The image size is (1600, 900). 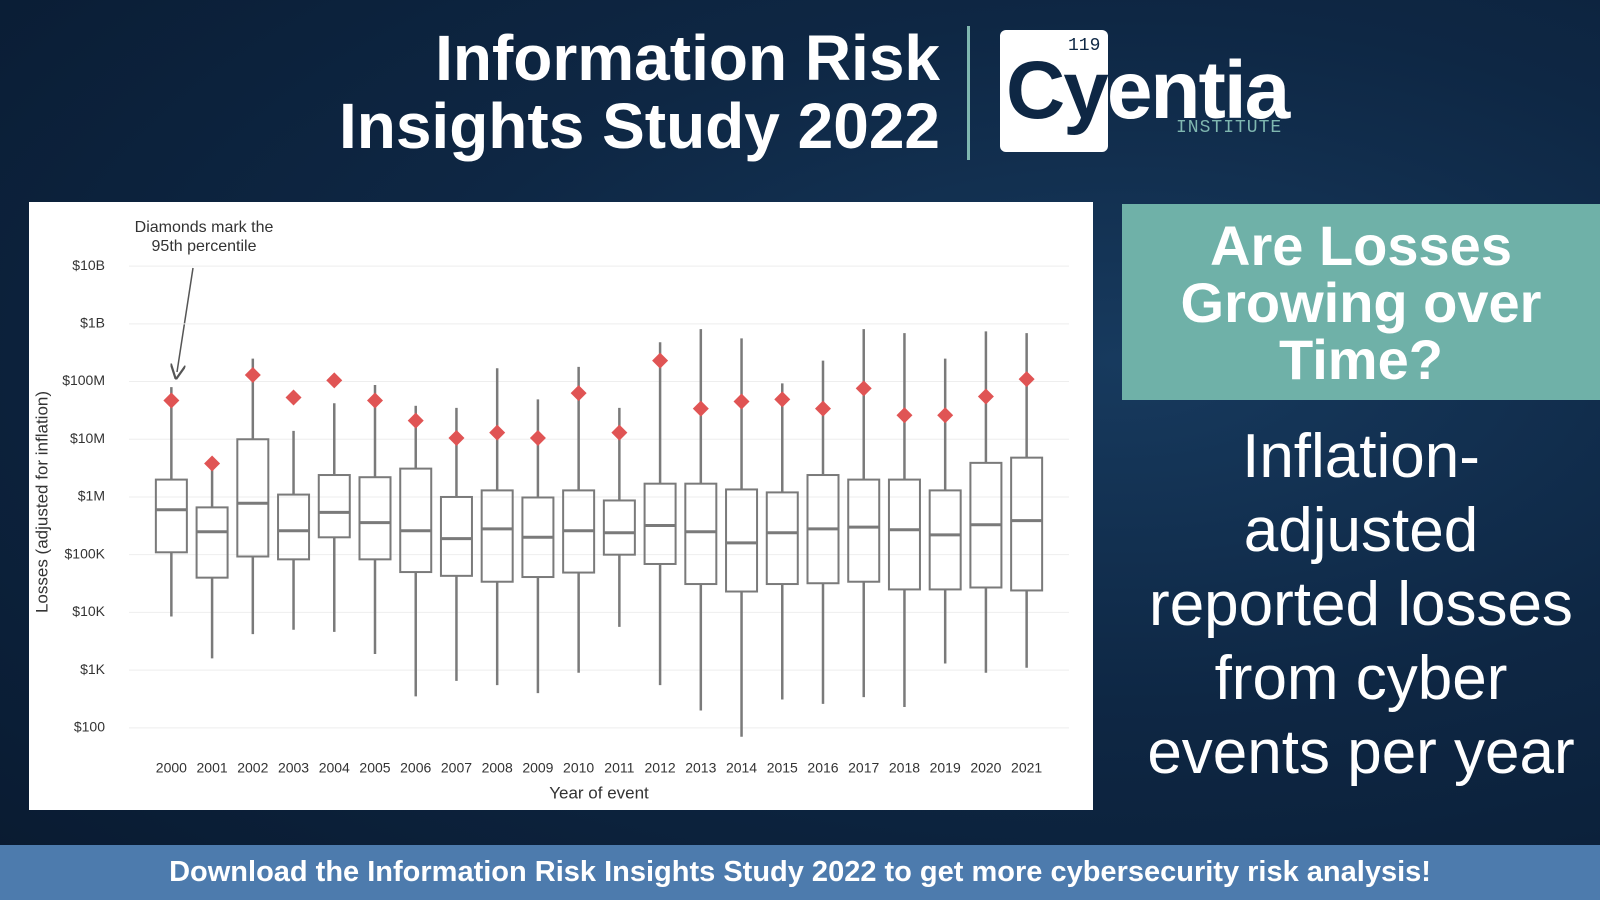 I want to click on y-tick-label: $10K, so click(x=88, y=611).